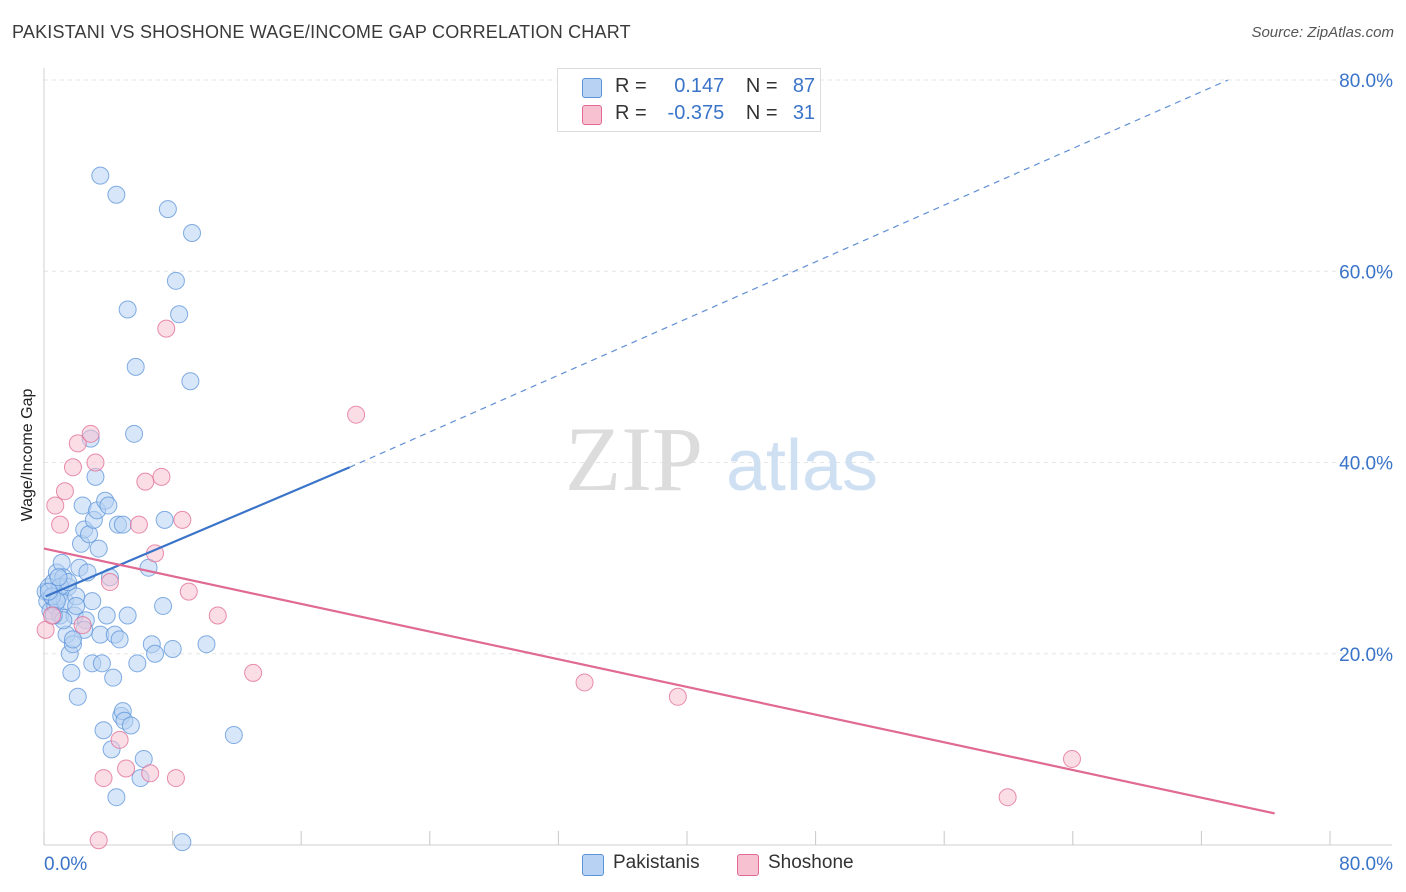  I want to click on legend-r-value-shoshone: -0.375, so click(696, 113).